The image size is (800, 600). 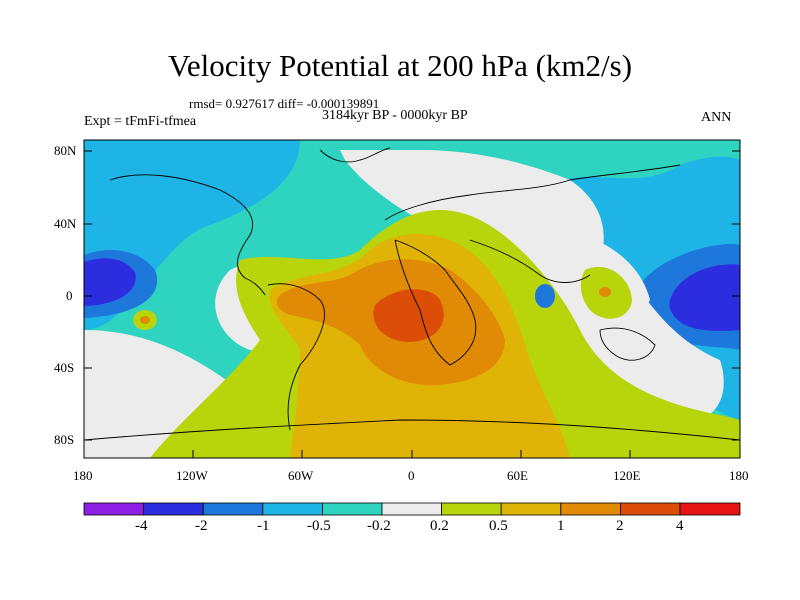 What do you see at coordinates (439, 526) in the screenshot?
I see `colorbar-label-5: 0.2` at bounding box center [439, 526].